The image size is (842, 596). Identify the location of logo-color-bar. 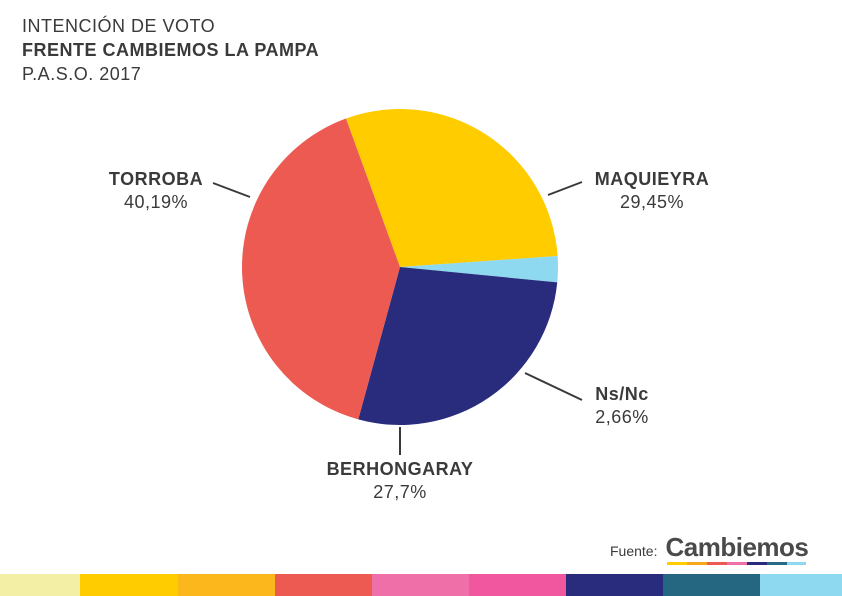
(737, 563).